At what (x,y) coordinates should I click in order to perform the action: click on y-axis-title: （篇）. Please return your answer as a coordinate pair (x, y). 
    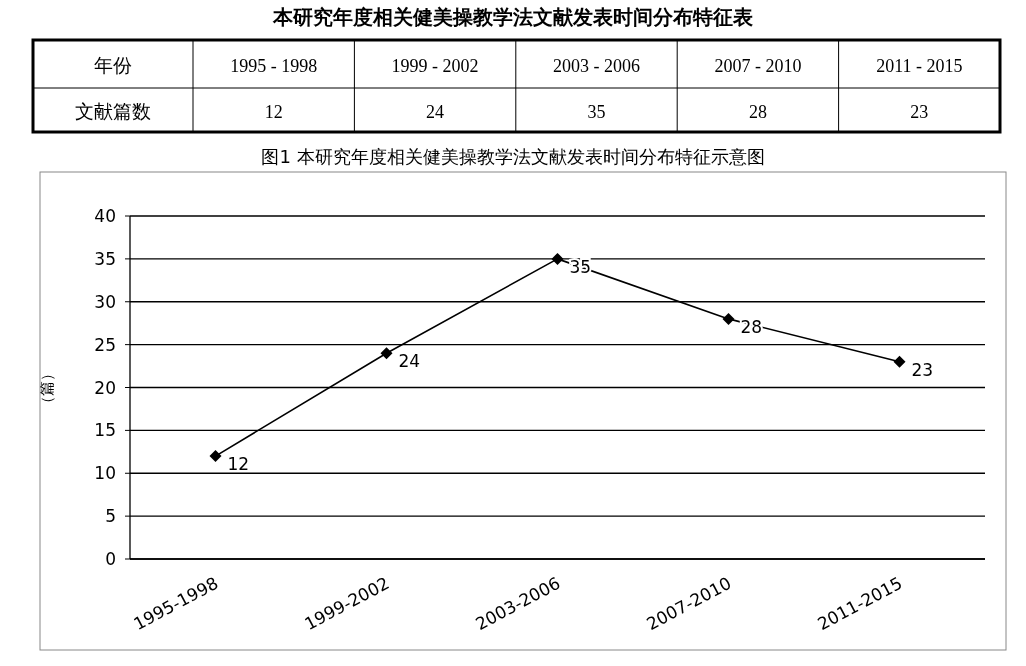
    Looking at the image, I should click on (47, 388).